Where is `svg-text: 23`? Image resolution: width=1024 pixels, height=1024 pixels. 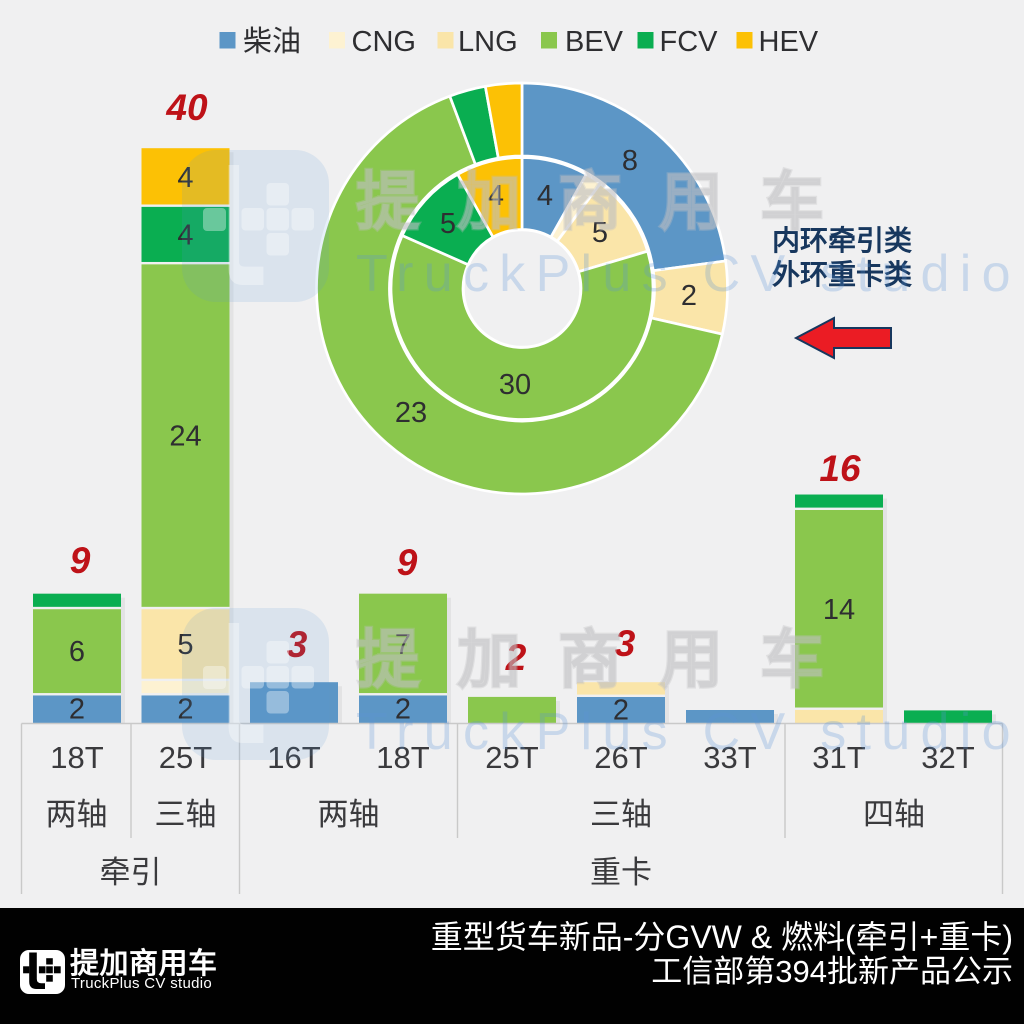 svg-text: 23 is located at coordinates (411, 413).